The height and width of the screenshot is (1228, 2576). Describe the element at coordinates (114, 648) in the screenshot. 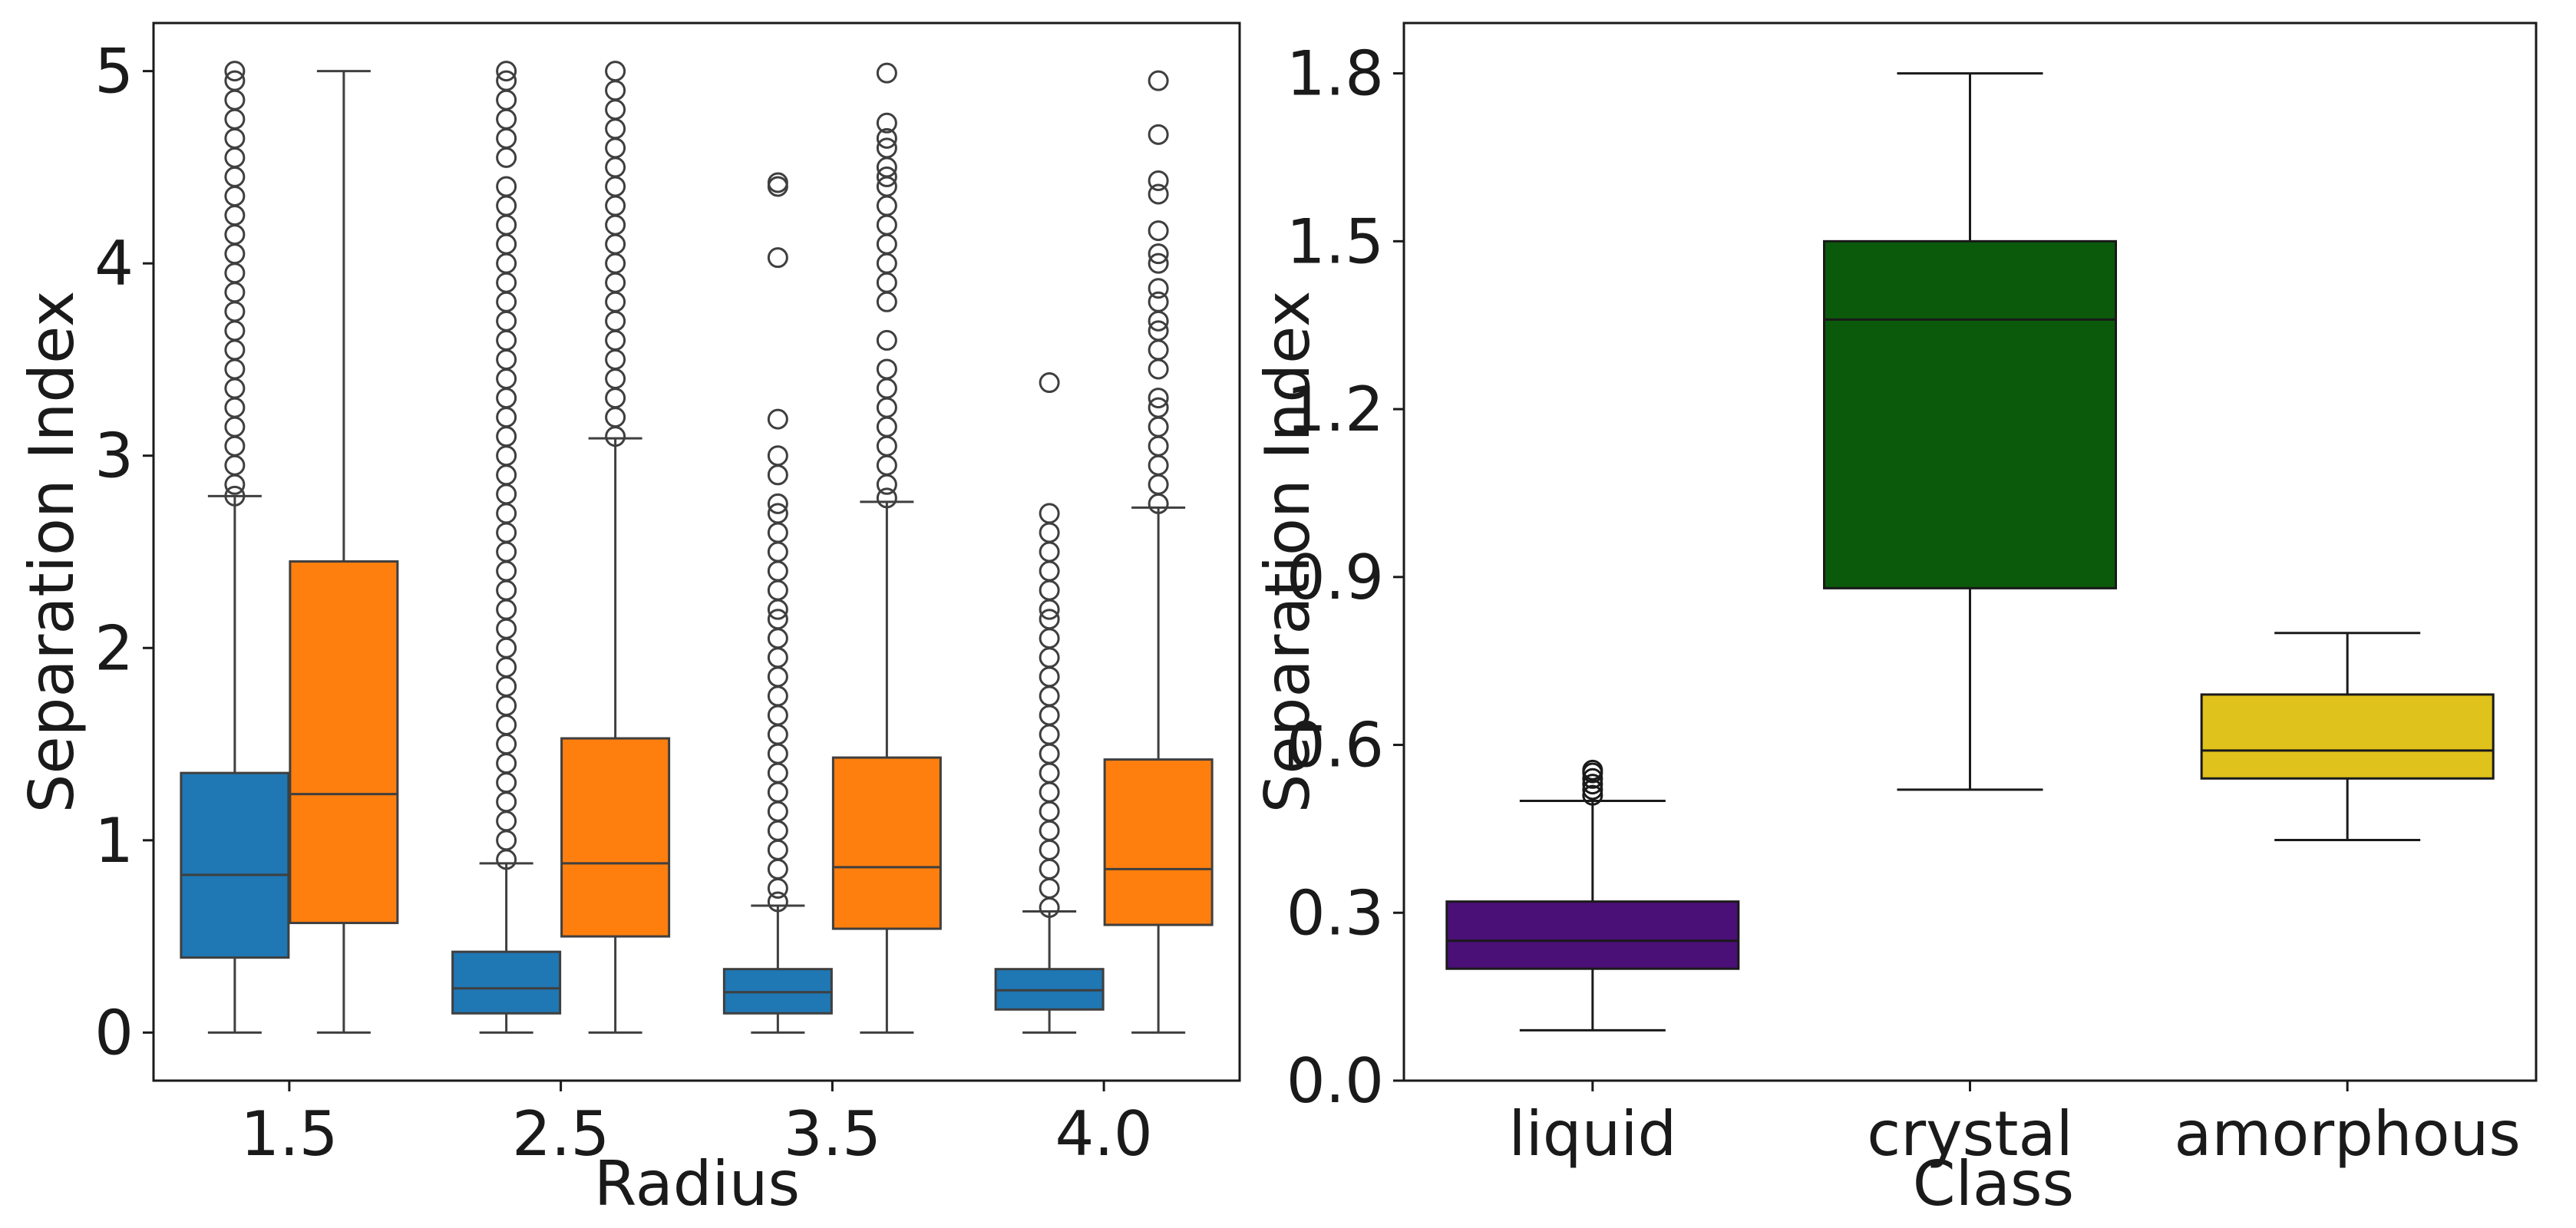

I see `radius-ytick-label: 2` at that location.